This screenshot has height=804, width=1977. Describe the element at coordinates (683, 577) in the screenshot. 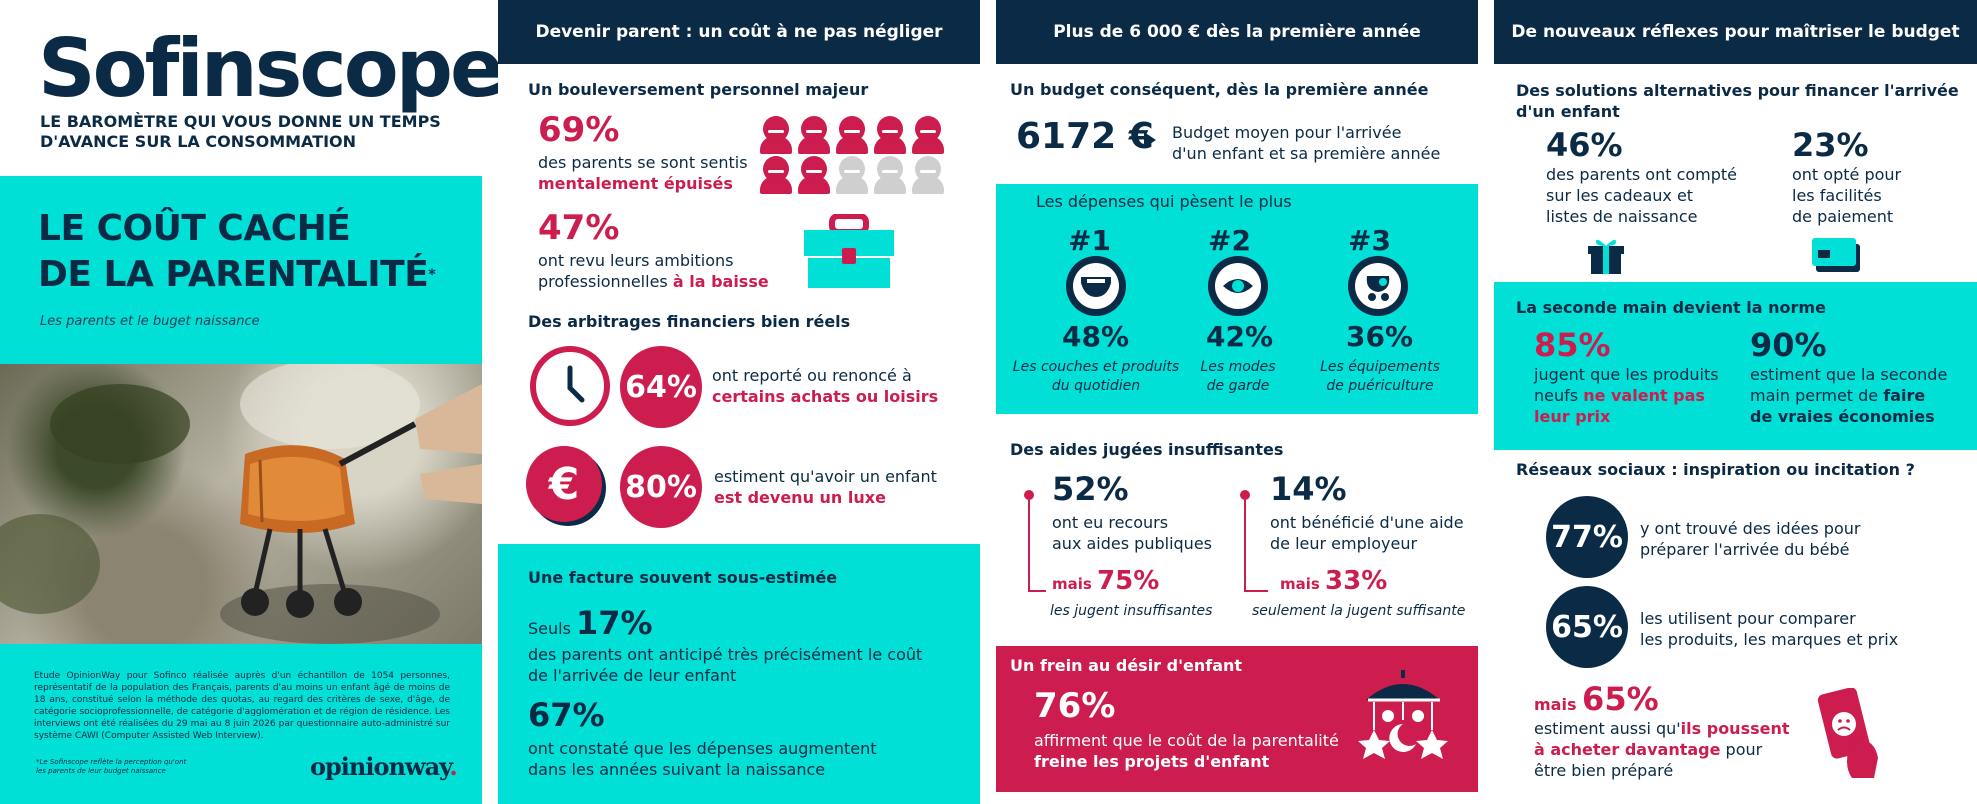

I see `section-title: Une facture souvent sous-estimée` at that location.